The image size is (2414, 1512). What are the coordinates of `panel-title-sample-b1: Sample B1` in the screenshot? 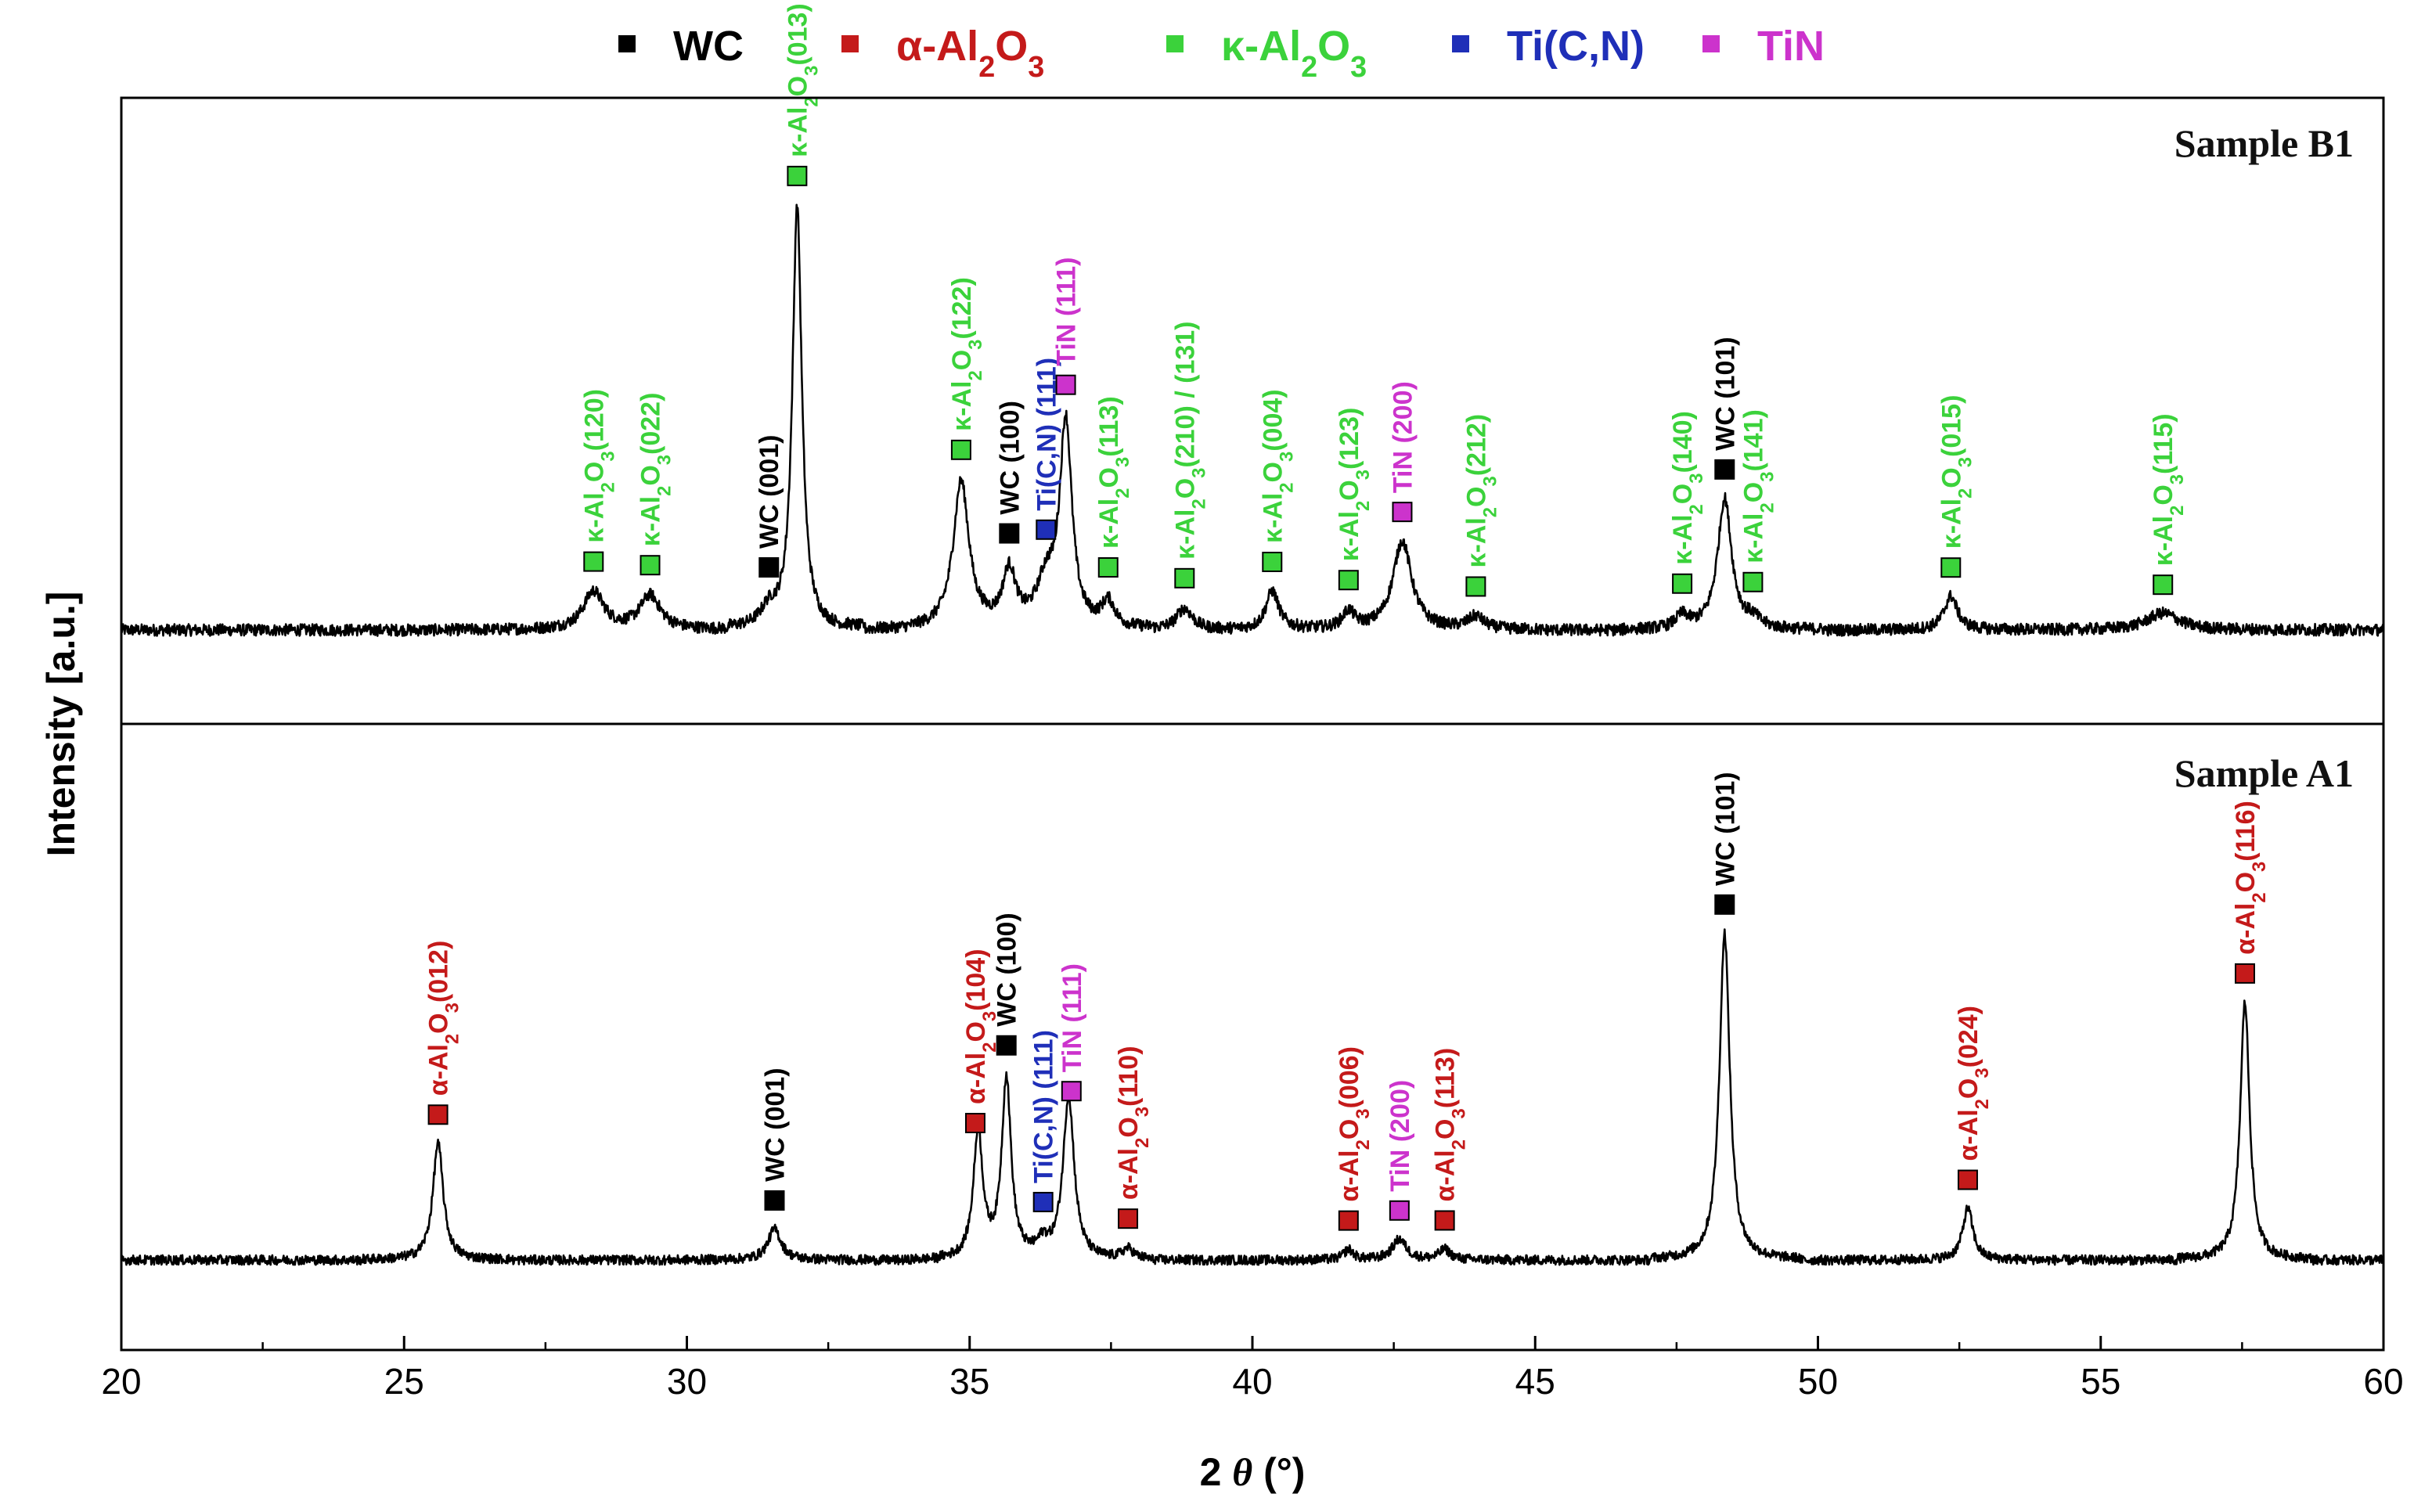 It's located at (2264, 143).